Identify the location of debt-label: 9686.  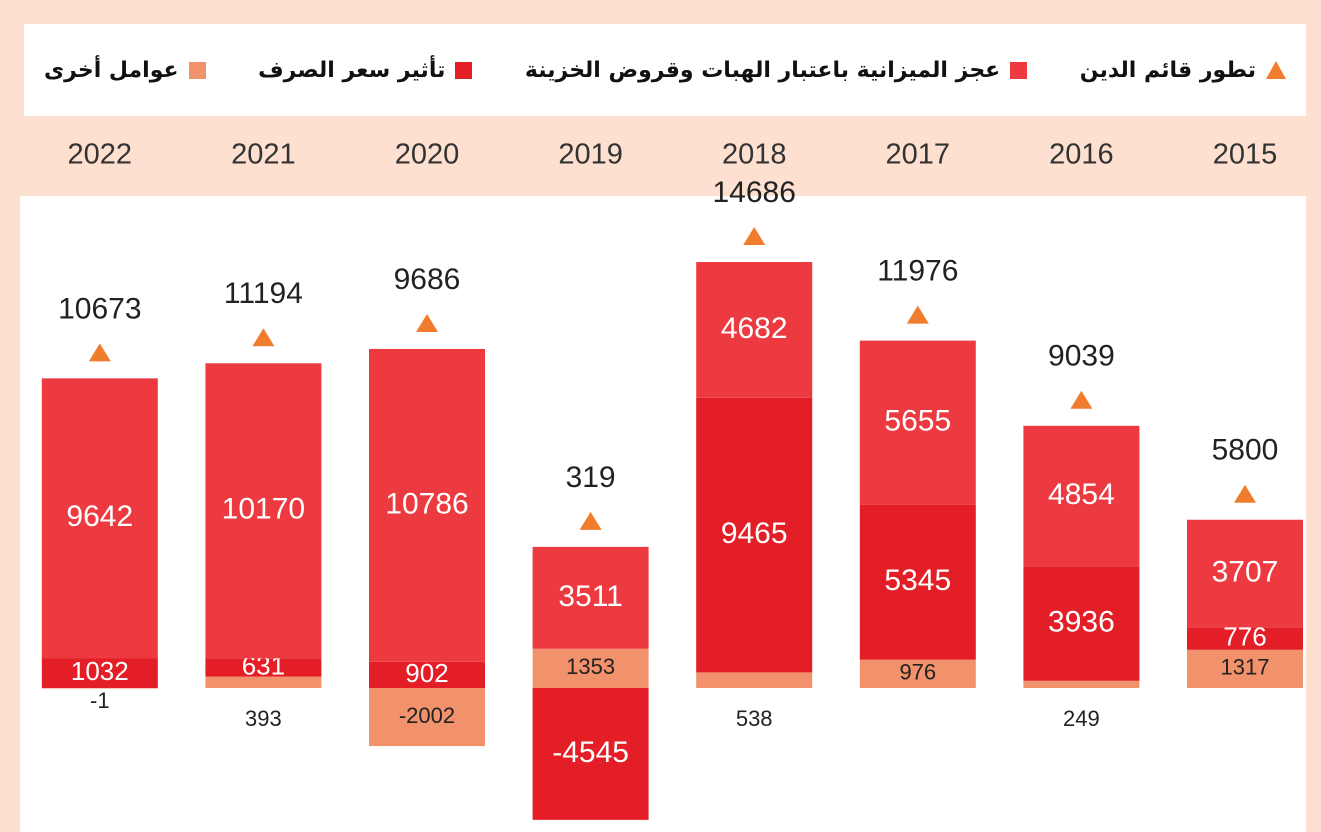
(427, 279).